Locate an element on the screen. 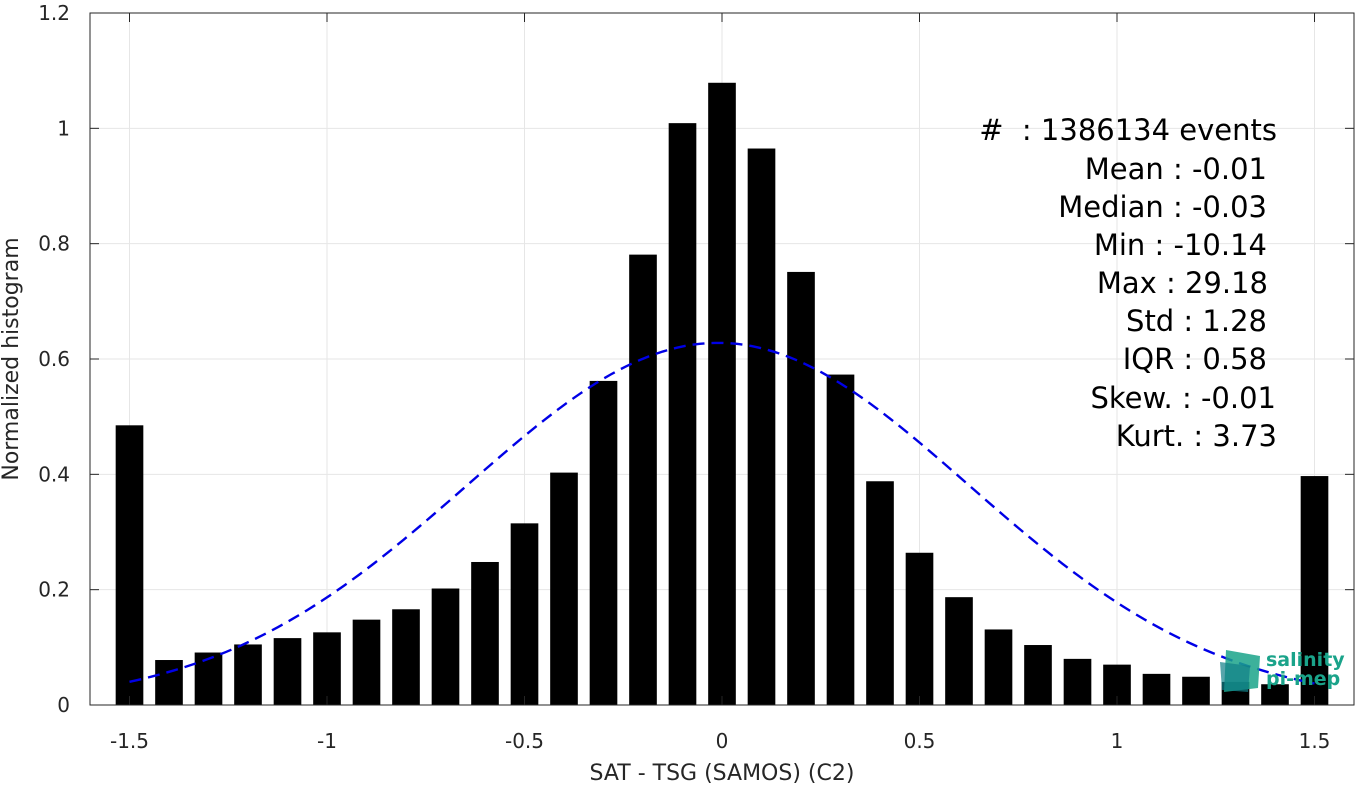 This screenshot has width=1367, height=785. x-tick-label-4: 0.5 is located at coordinates (920, 741).